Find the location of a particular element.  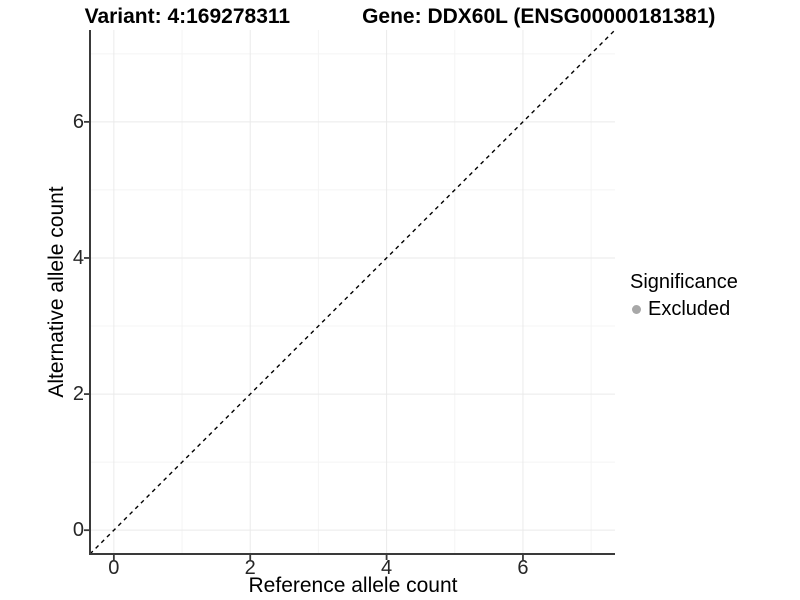

legend-title: Significance is located at coordinates (684, 282).